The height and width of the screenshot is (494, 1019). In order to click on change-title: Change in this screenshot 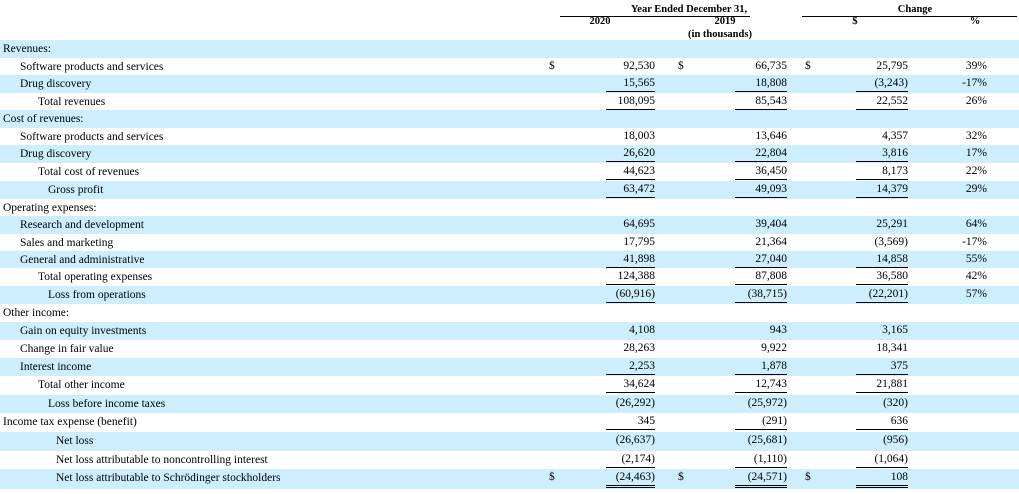, I will do `click(915, 9)`.